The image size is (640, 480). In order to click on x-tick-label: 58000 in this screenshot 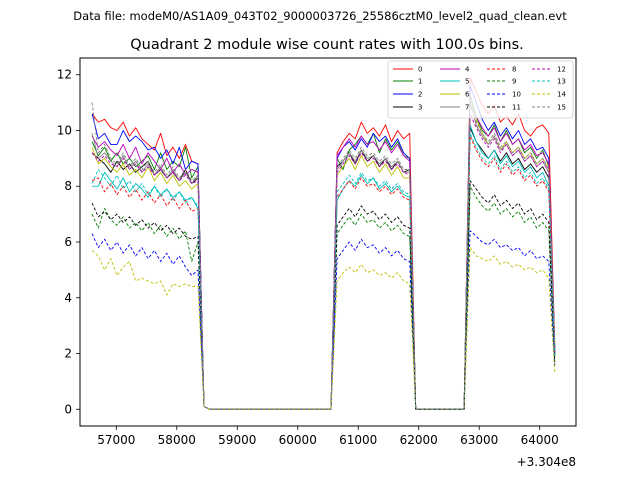, I will do `click(177, 440)`.